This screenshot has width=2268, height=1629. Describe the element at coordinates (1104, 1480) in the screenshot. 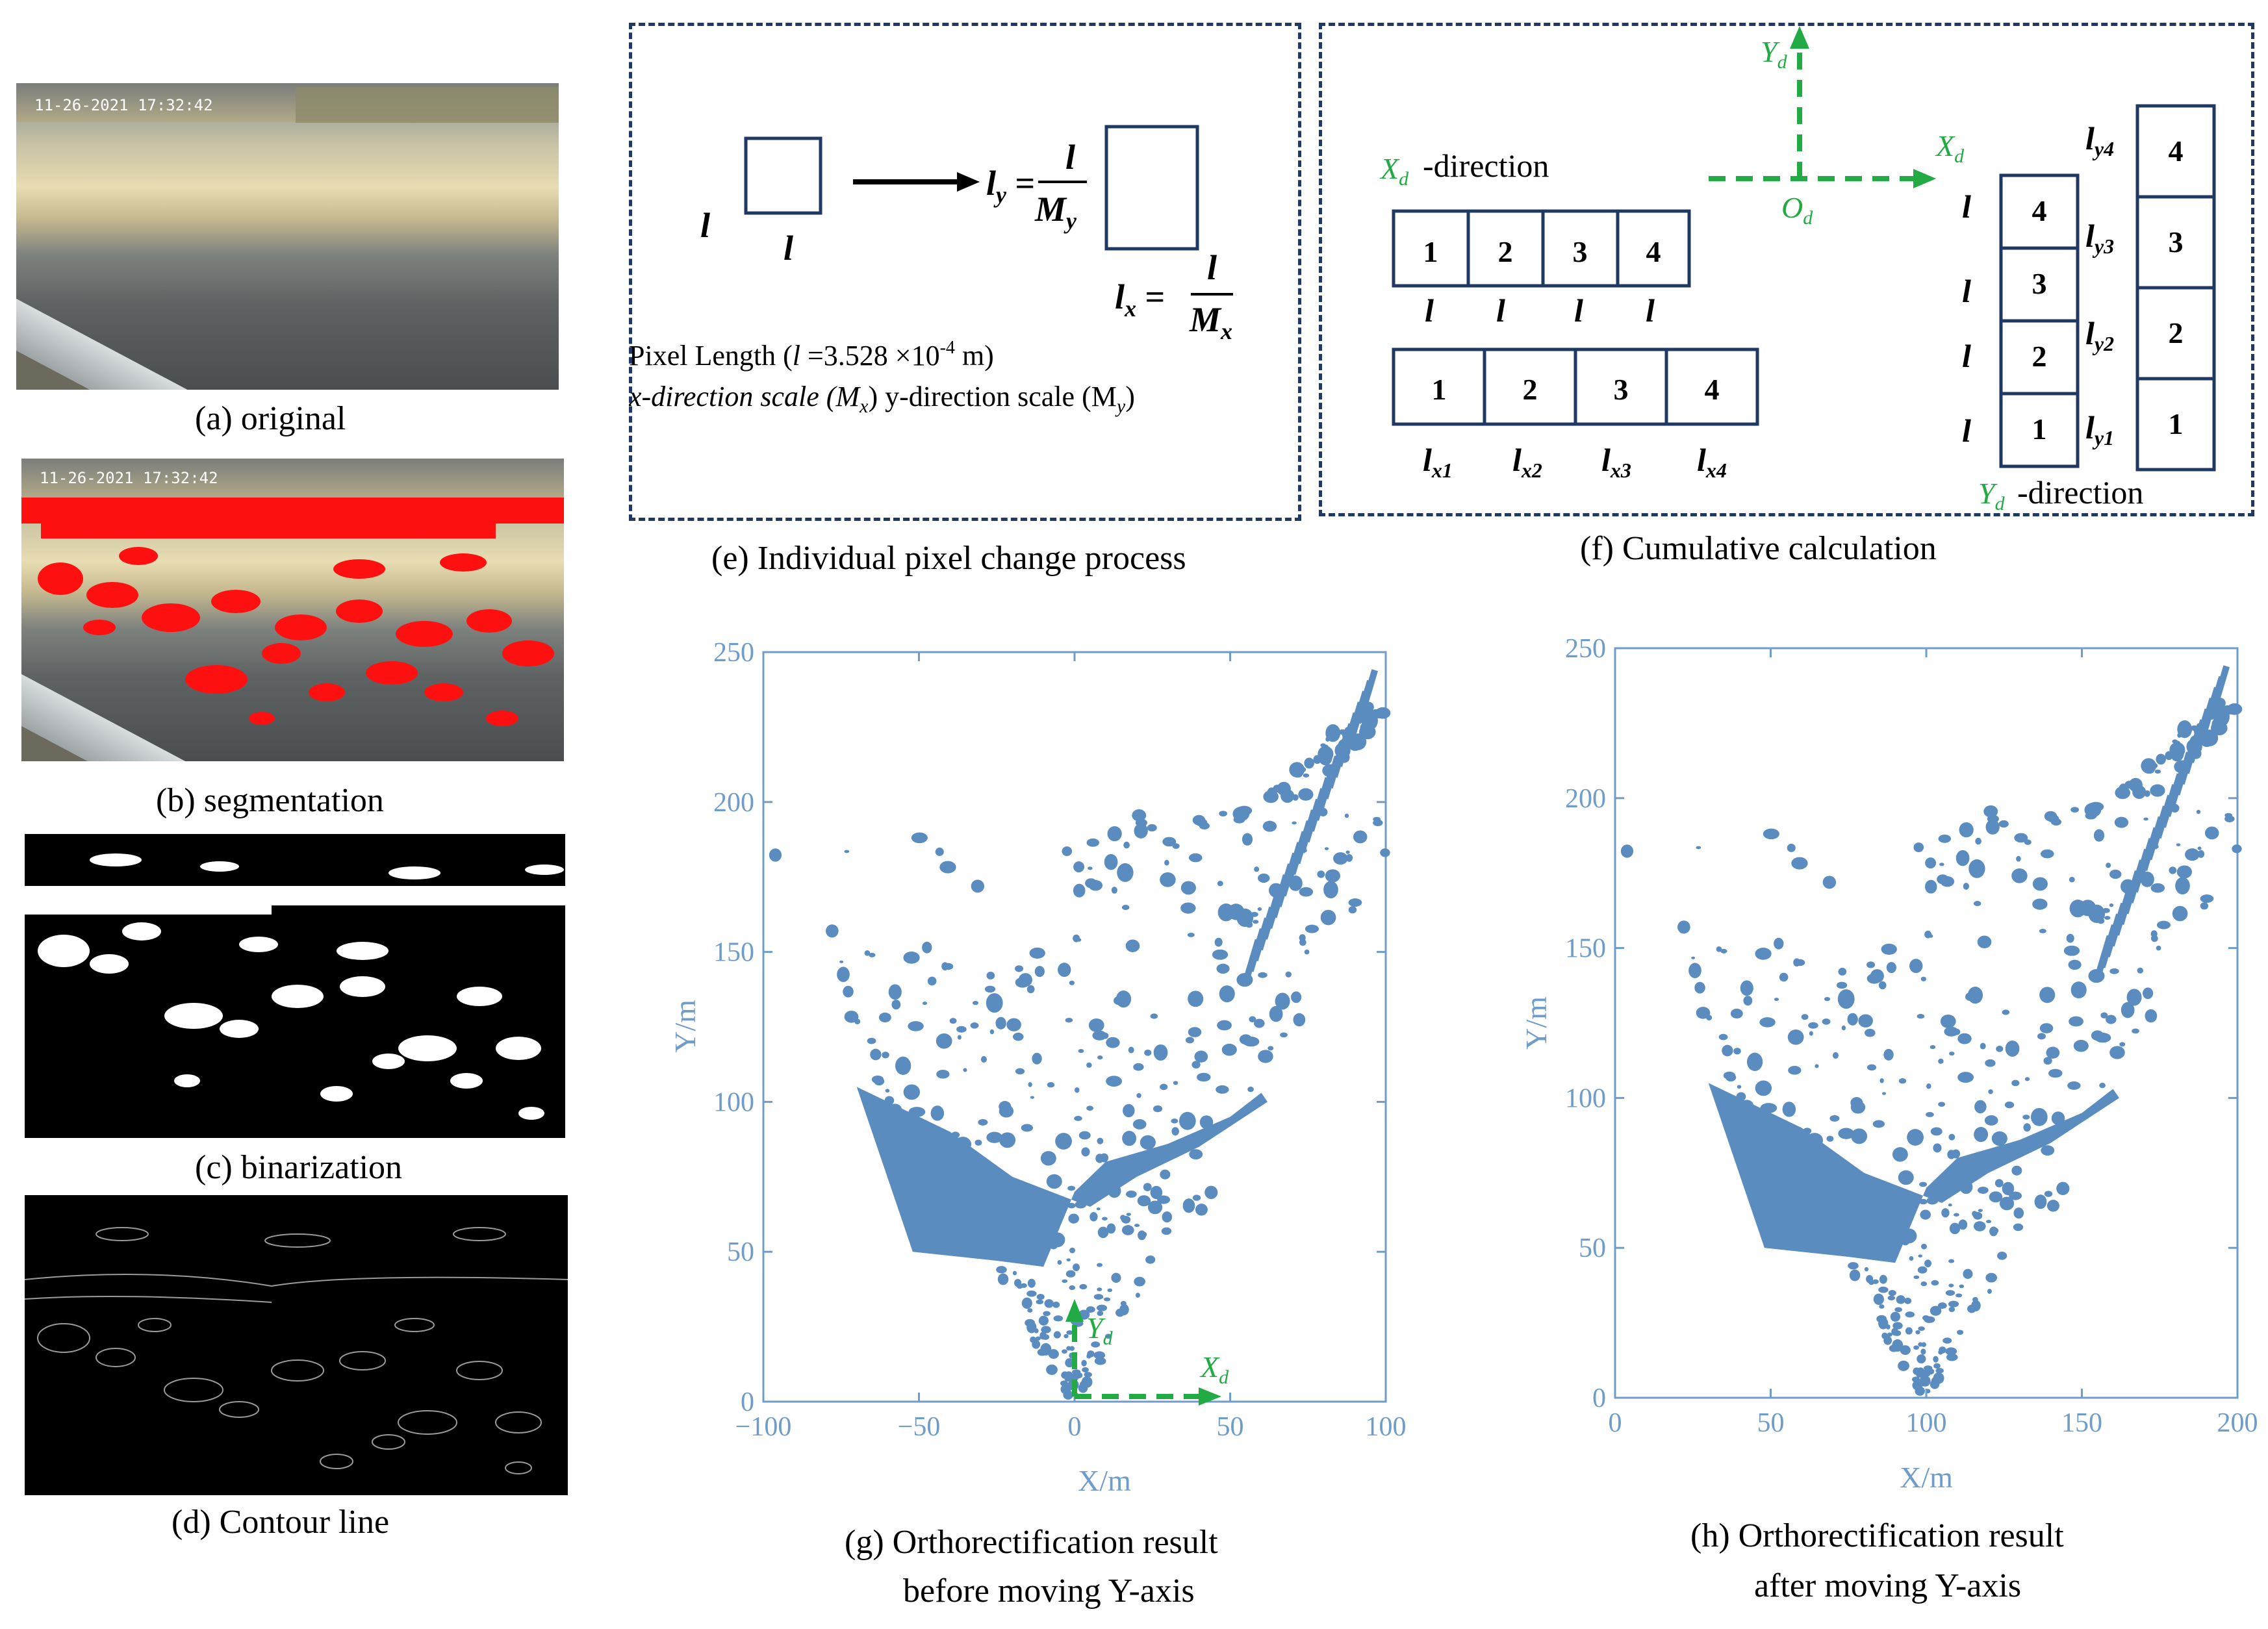

I see `plot-g-xlabel: X/m` at that location.